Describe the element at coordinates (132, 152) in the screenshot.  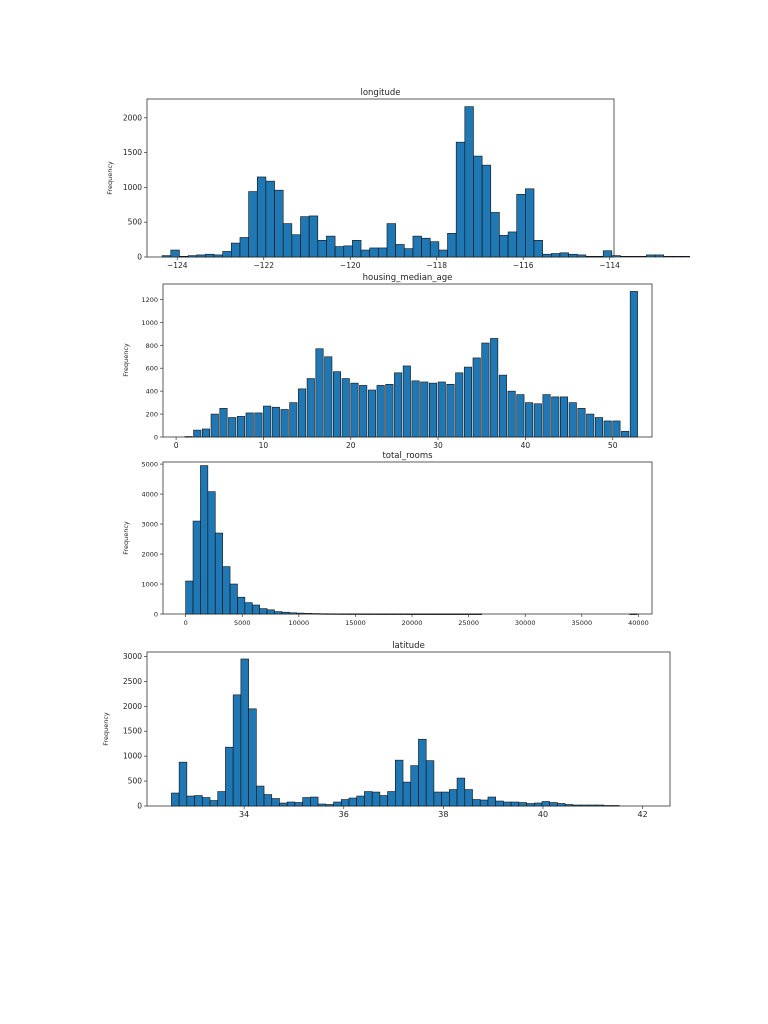
I see `y-tick-label: 1500` at that location.